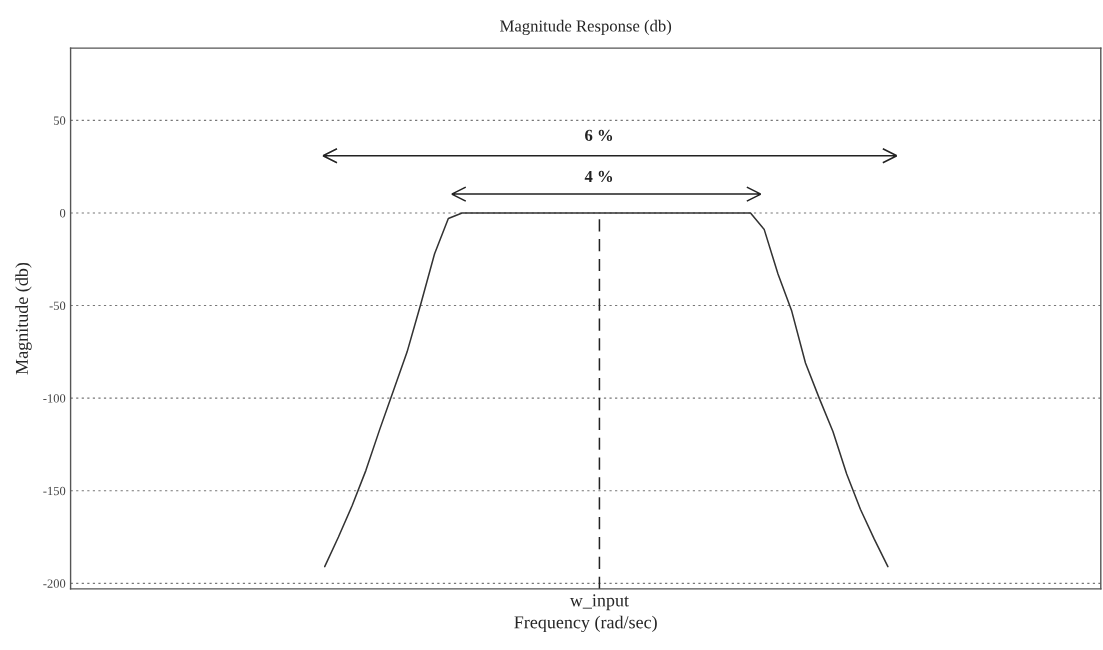  What do you see at coordinates (54, 491) in the screenshot?
I see `y-tick-label: -150` at bounding box center [54, 491].